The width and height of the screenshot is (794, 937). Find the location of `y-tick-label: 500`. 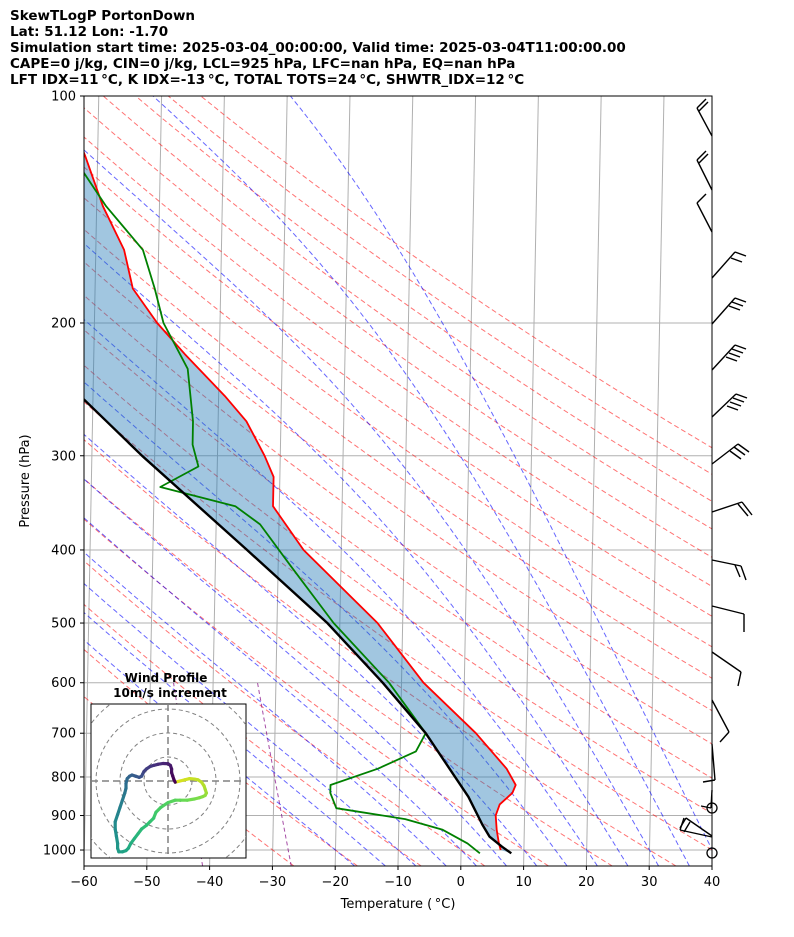

y-tick-label: 500 is located at coordinates (63, 624).